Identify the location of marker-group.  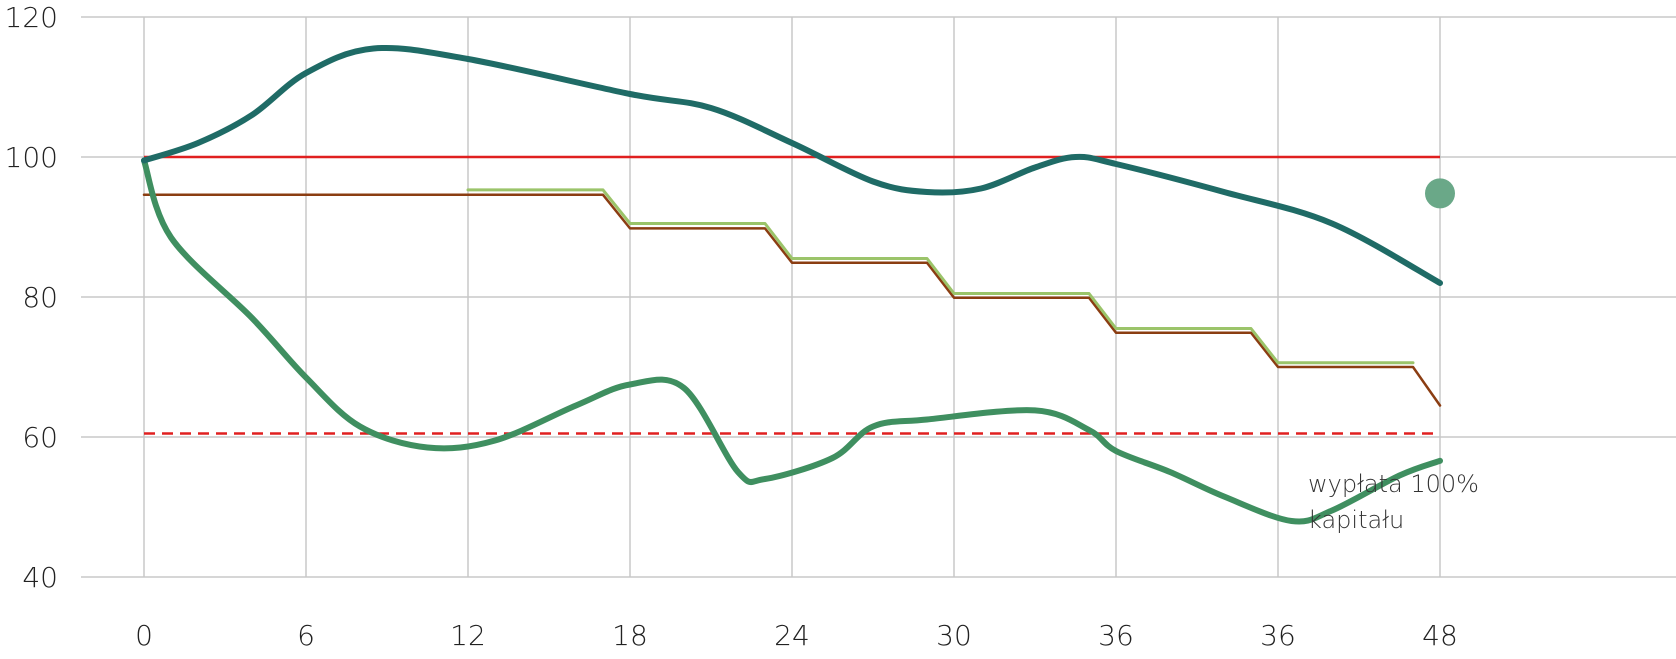
(1440, 193).